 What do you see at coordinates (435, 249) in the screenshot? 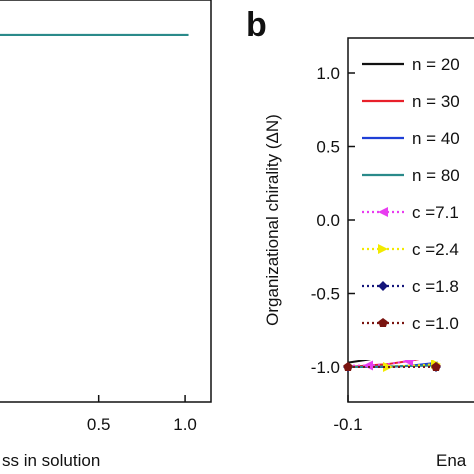
I see `legend-entry-label: c =2.4` at bounding box center [435, 249].